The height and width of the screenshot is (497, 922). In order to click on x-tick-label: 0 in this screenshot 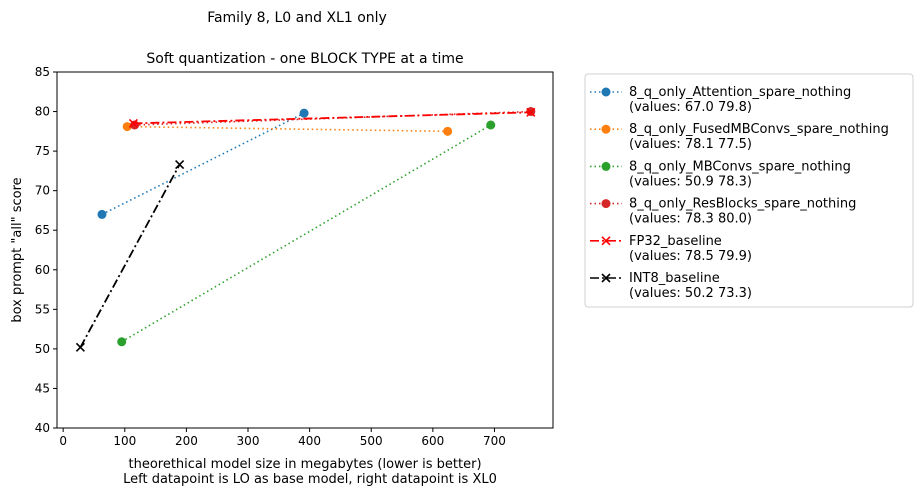, I will do `click(63, 441)`.